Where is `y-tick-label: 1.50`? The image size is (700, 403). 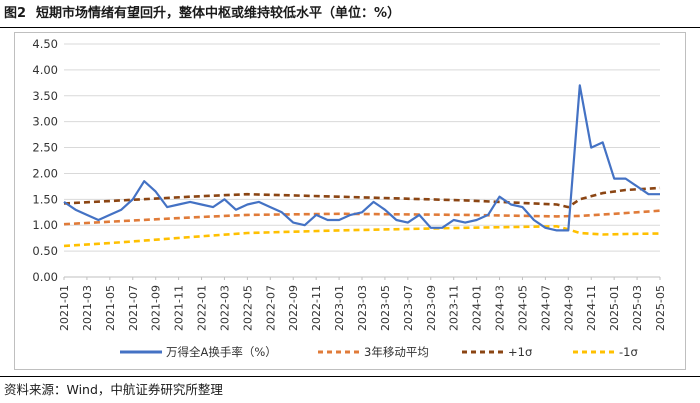
y-tick-label: 1.50 is located at coordinates (45, 199).